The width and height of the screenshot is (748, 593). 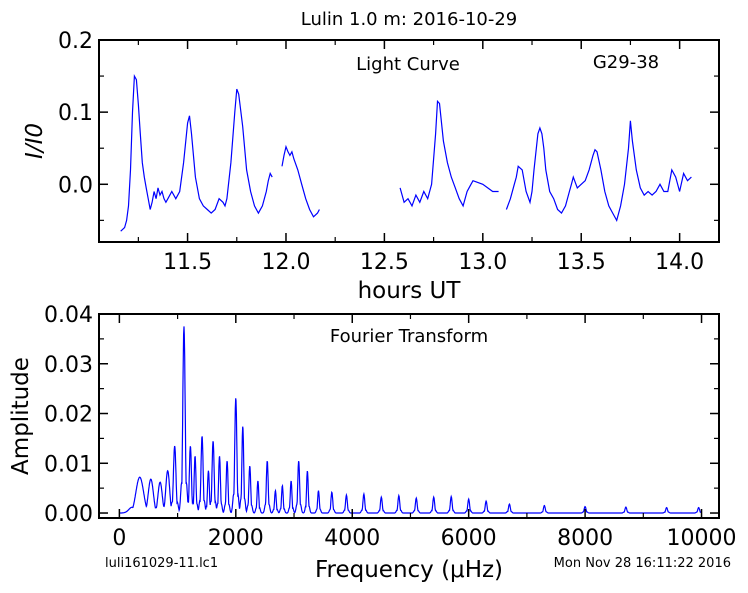 I want to click on fourier-x-tick-label: 0, so click(x=119, y=538).